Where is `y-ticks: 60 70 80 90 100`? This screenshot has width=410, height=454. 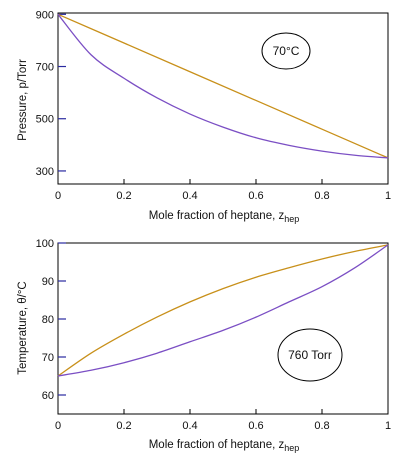
y-ticks: 60 70 80 90 100 is located at coordinates (51, 320).